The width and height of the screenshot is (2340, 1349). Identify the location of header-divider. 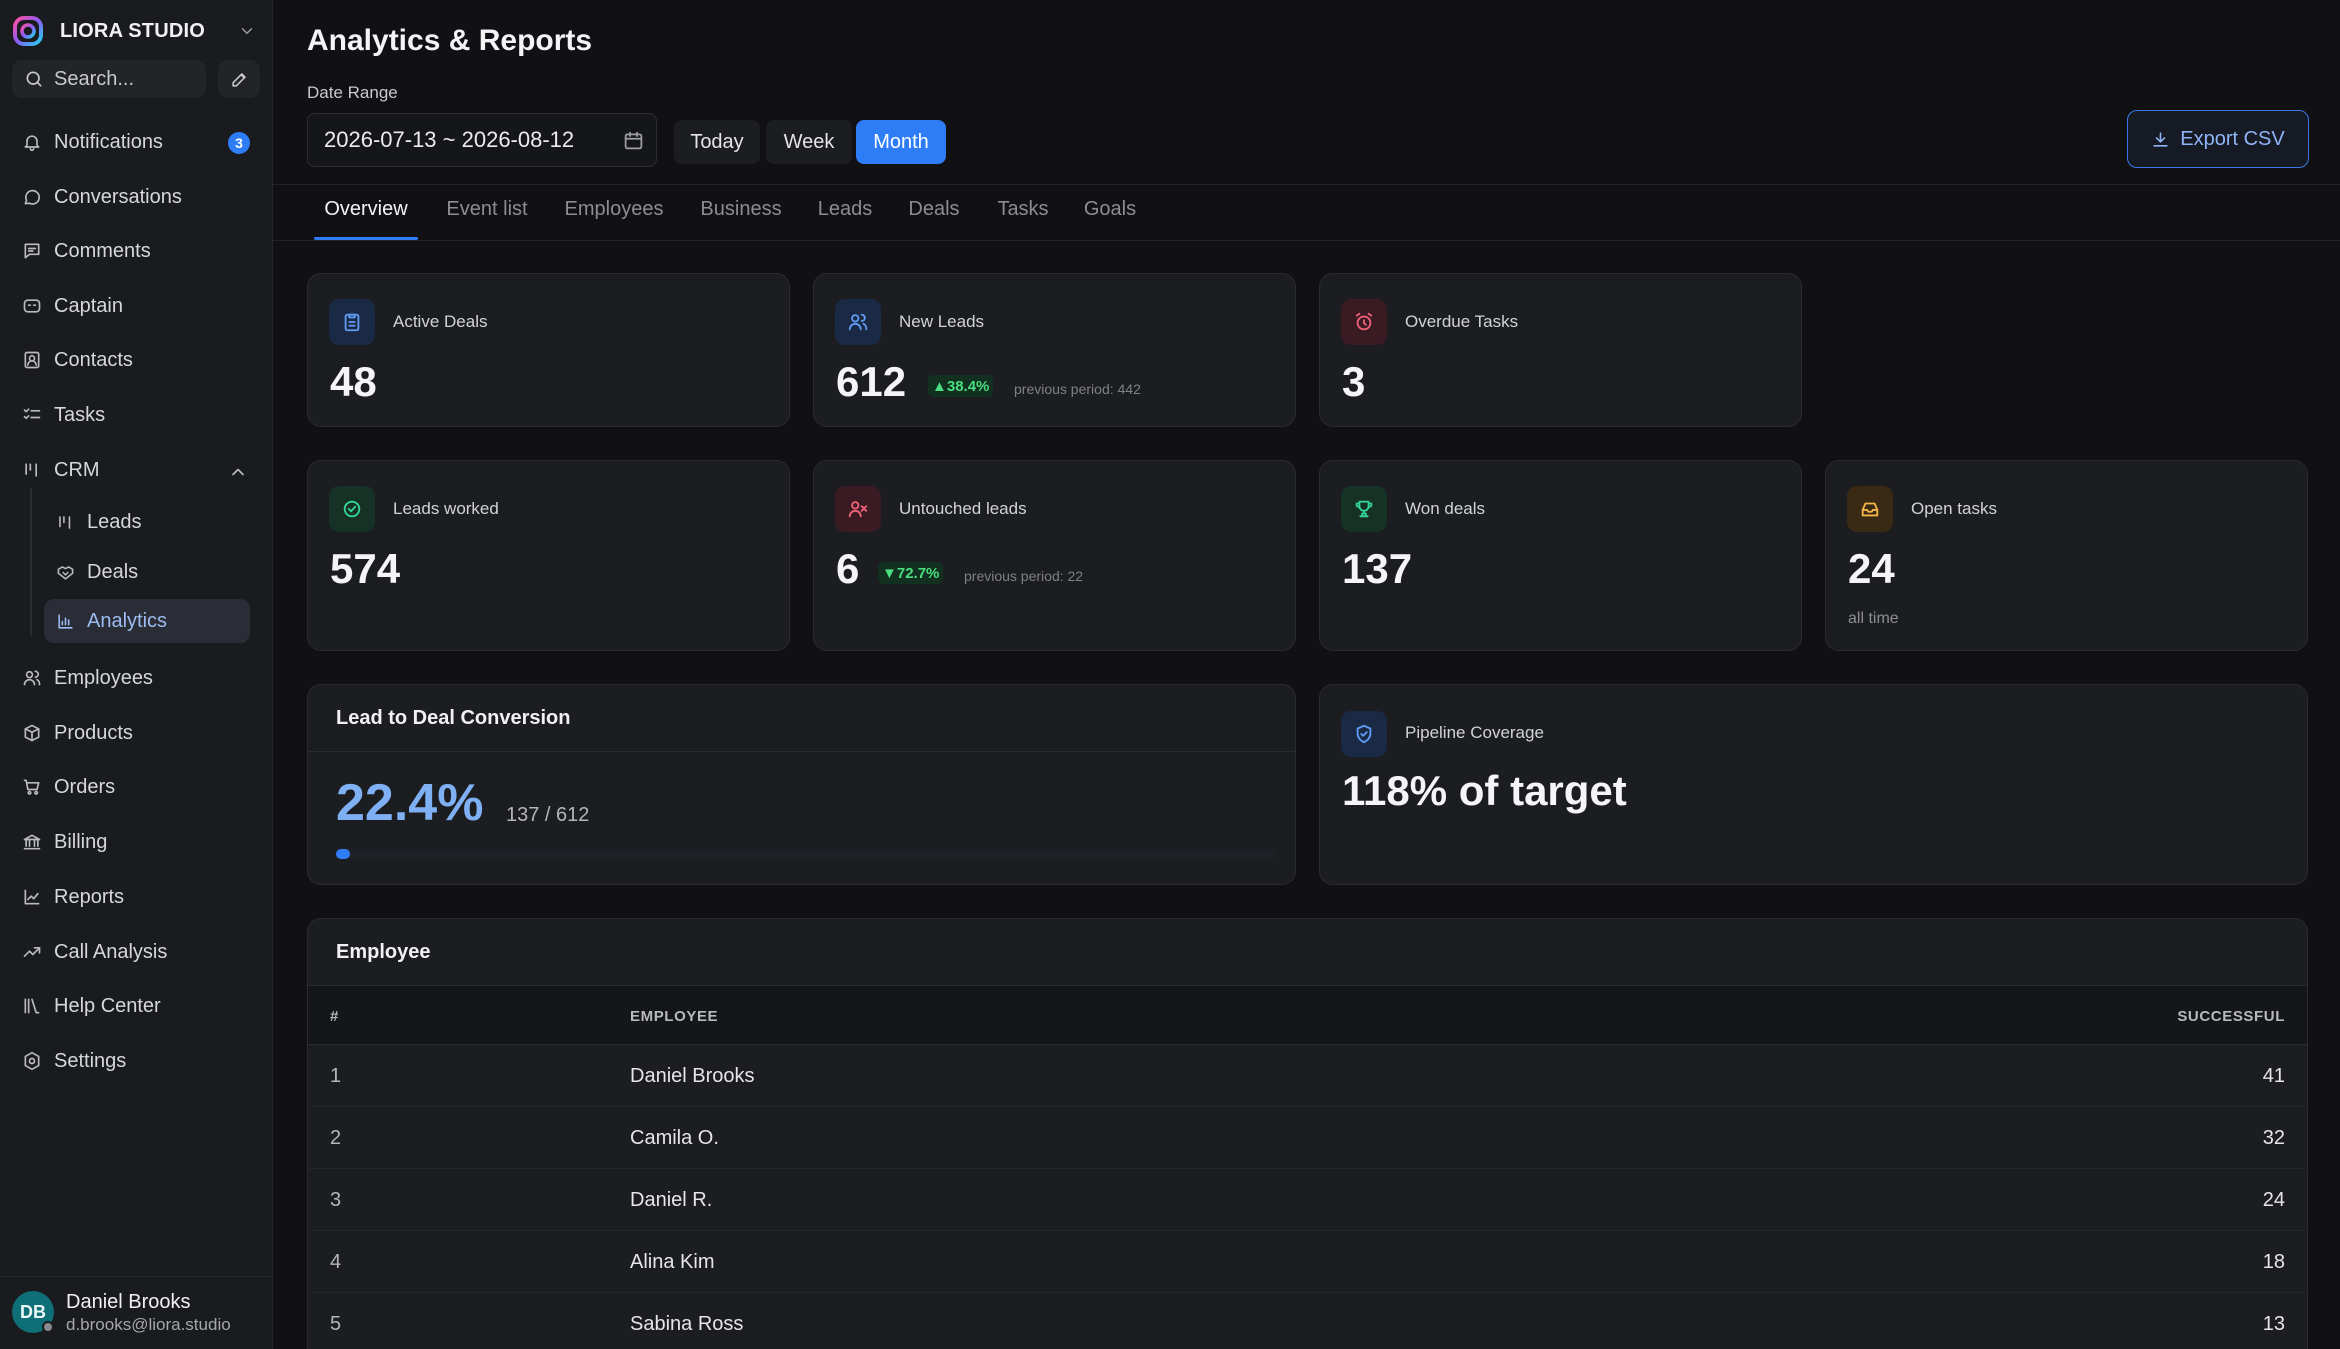
(1306, 184).